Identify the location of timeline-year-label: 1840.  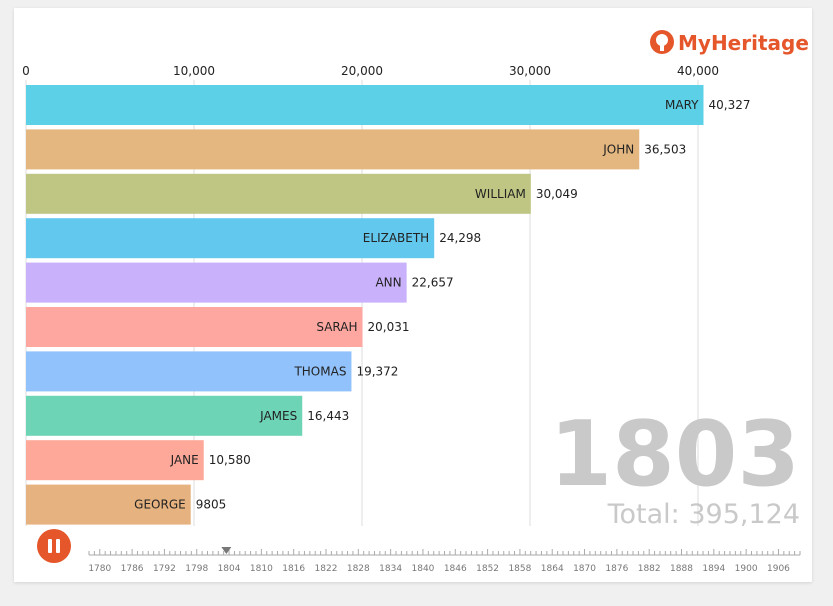
(423, 569).